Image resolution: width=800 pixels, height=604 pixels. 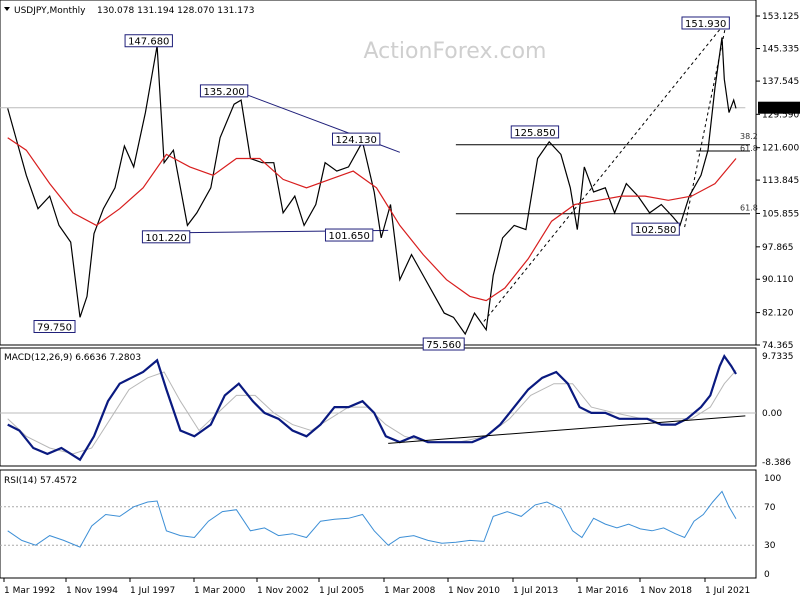 I want to click on macd-axis-label: 0.00, so click(x=772, y=414).